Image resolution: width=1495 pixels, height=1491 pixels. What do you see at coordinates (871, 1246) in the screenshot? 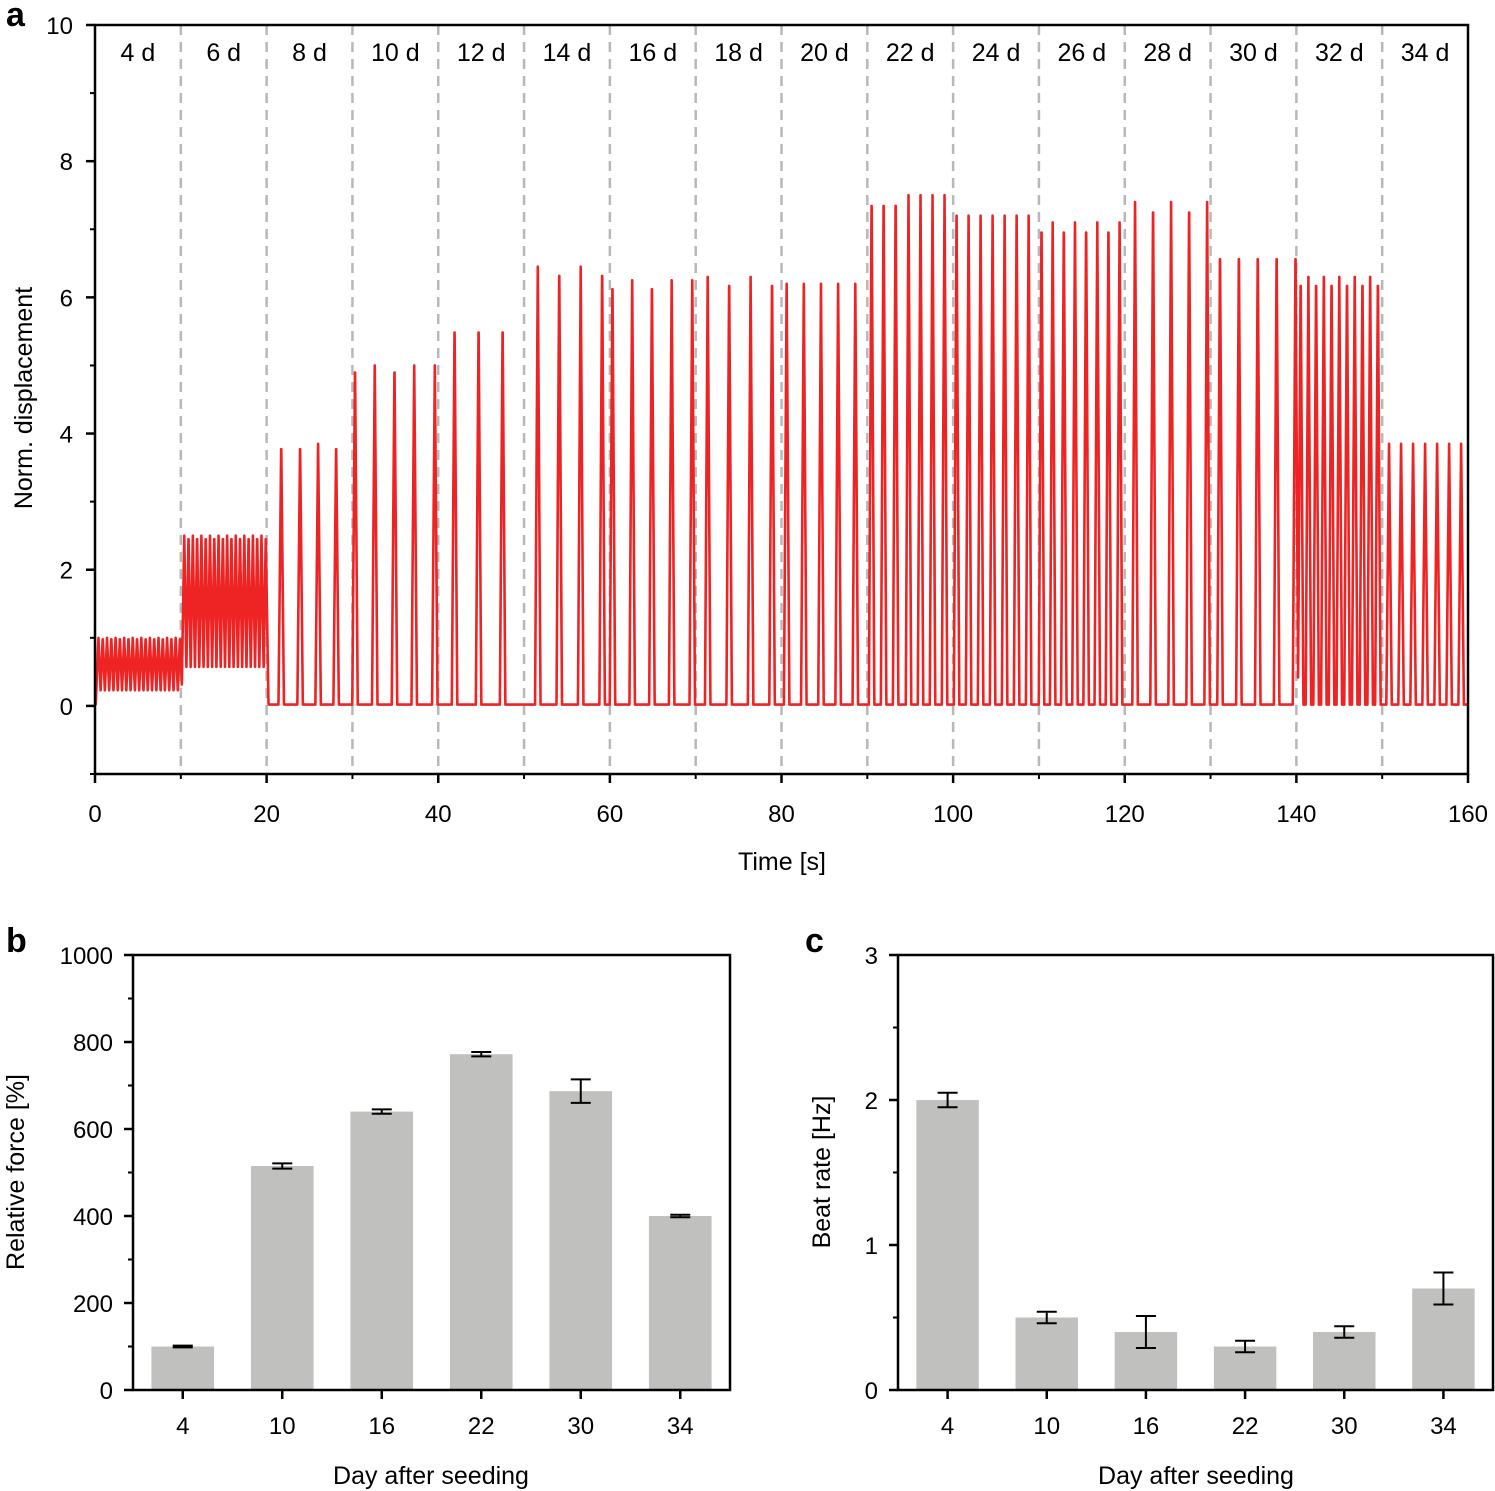
I see `y-tick-label: 1` at bounding box center [871, 1246].